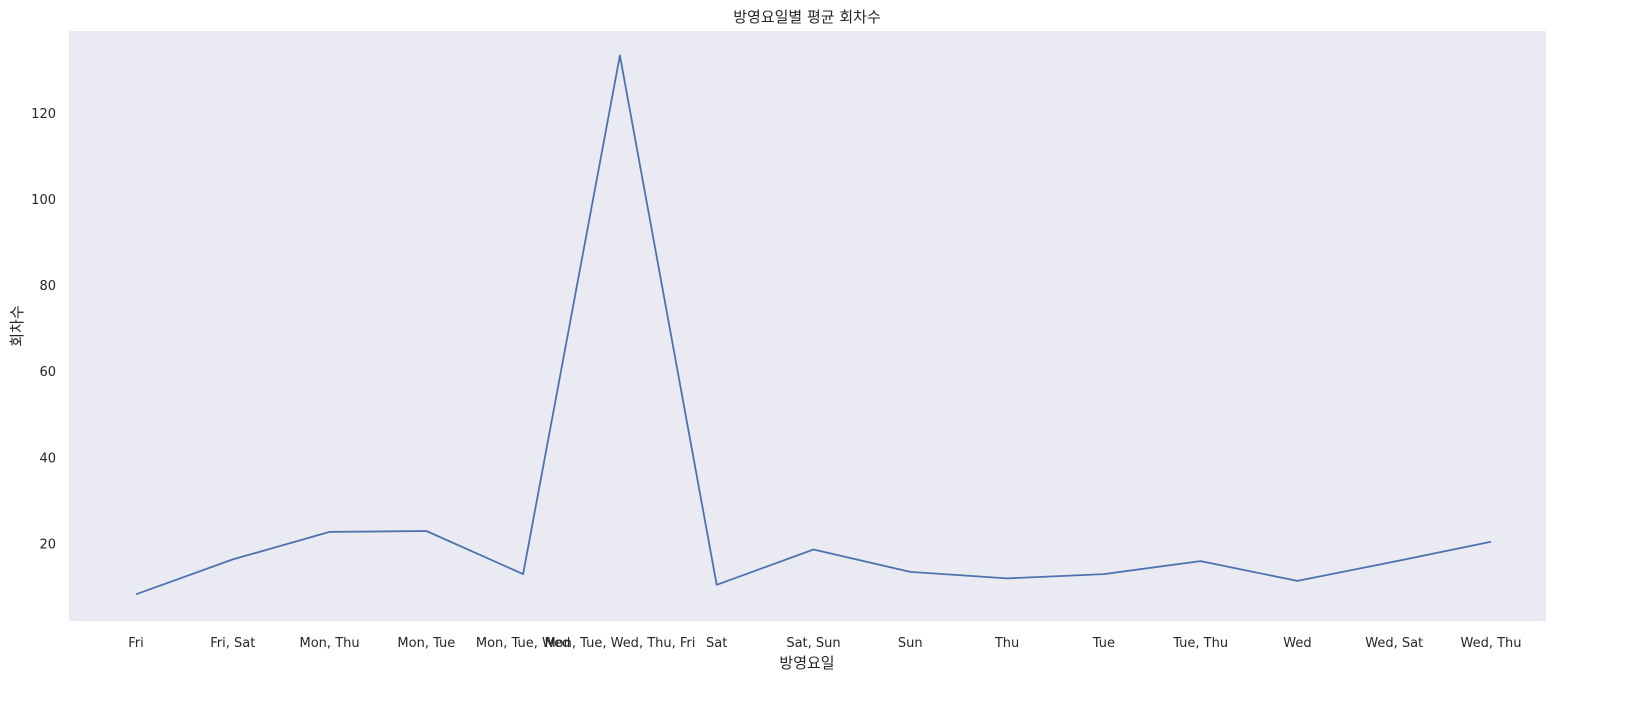 The height and width of the screenshot is (709, 1630). I want to click on x-tick-label: Wed, Sat, so click(1394, 643).